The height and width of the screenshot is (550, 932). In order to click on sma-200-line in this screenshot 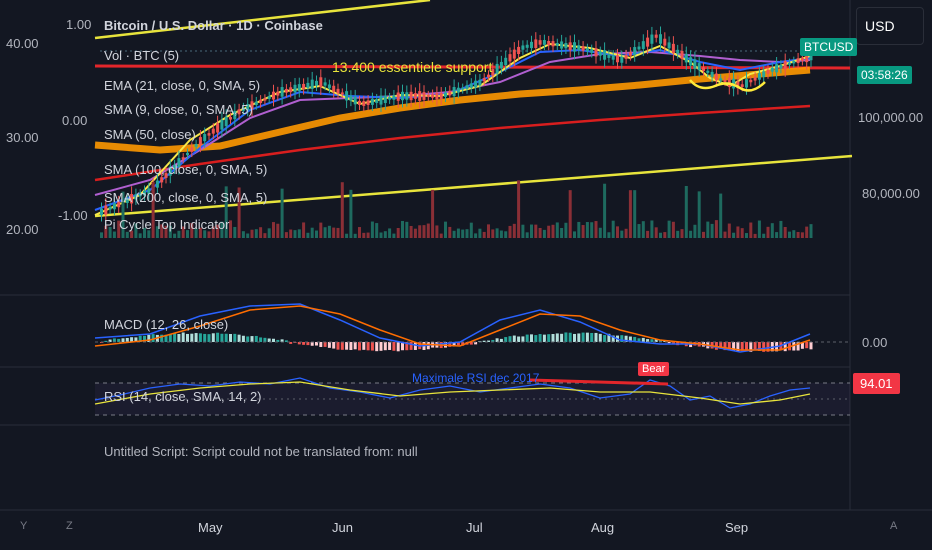, I will do `click(452, 143)`.